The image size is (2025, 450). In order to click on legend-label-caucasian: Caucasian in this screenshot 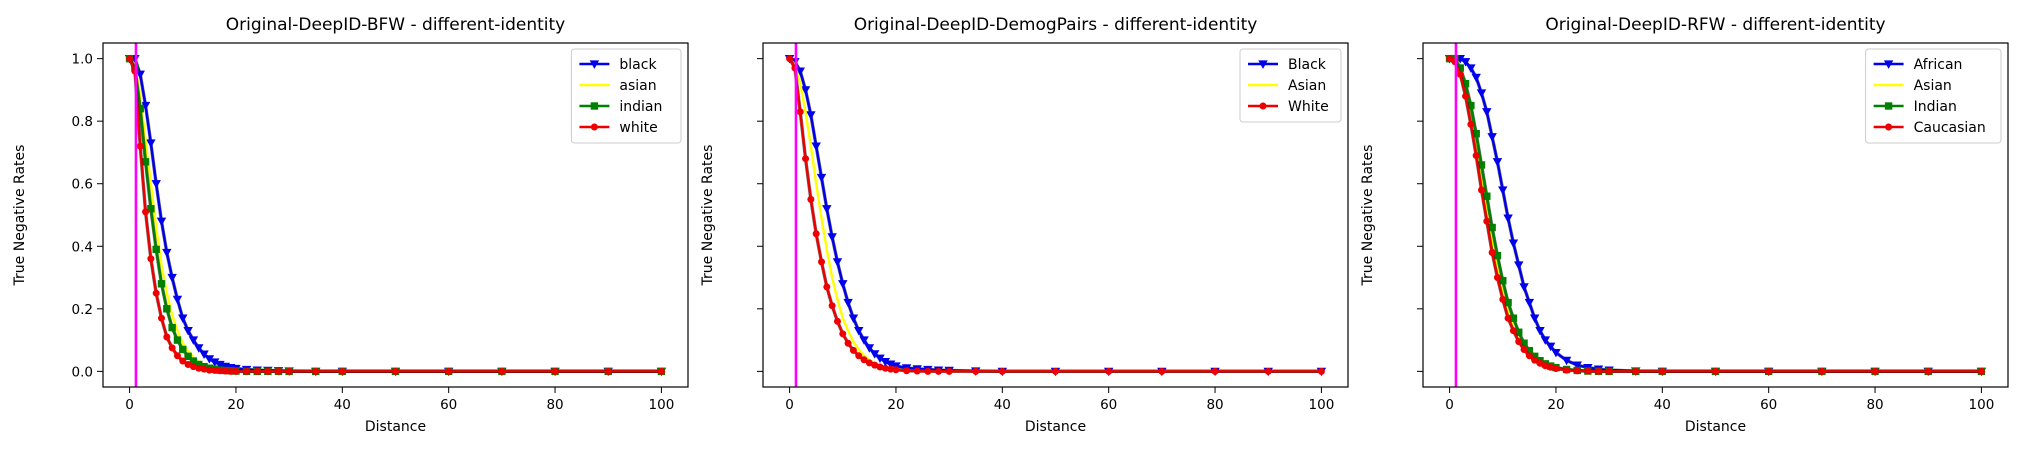, I will do `click(1950, 128)`.